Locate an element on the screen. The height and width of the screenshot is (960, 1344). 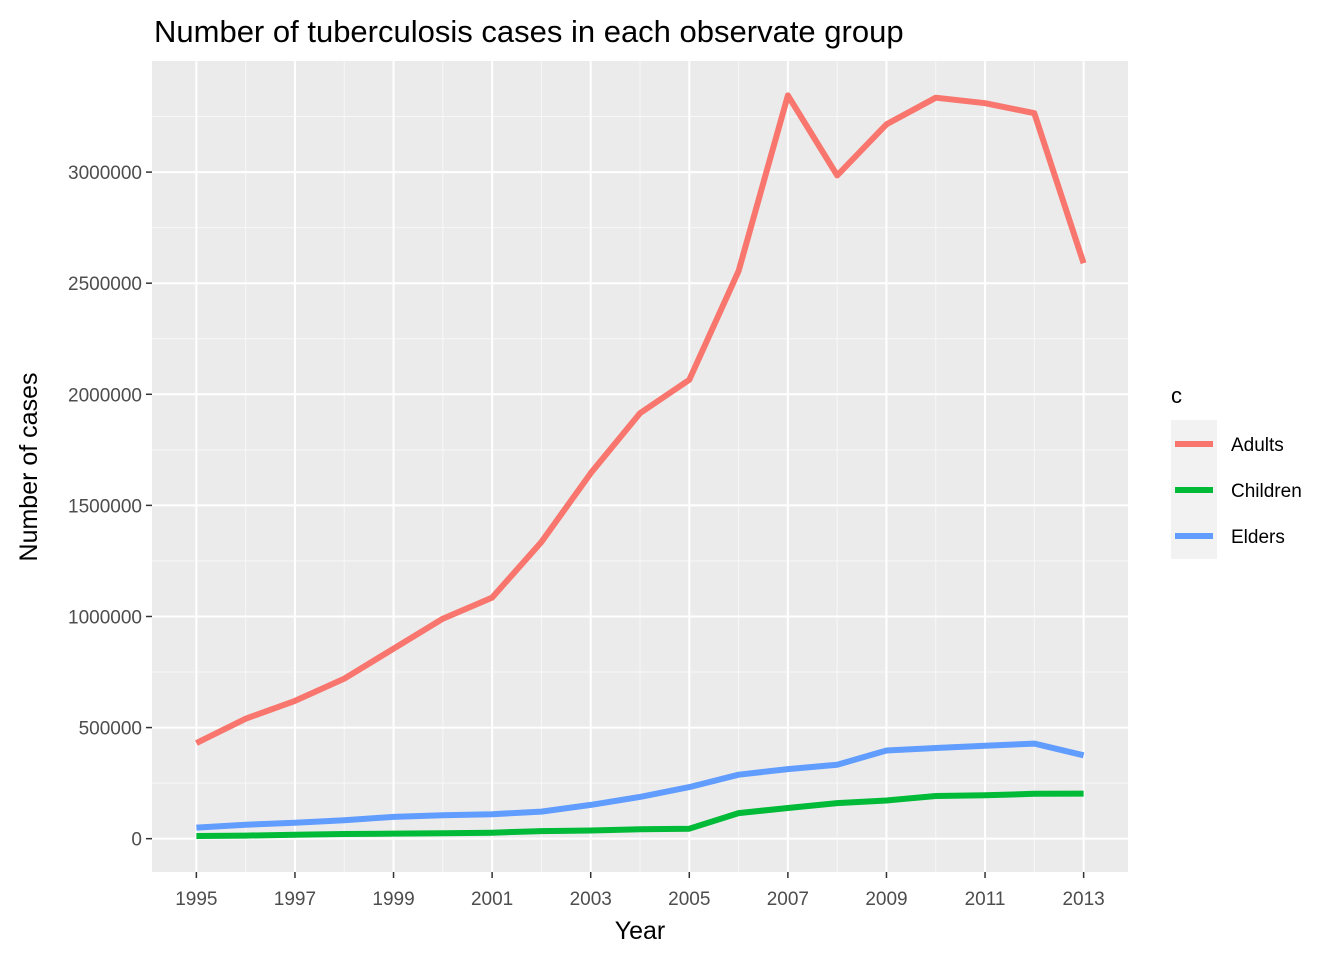
x-tick-label: 1999 is located at coordinates (393, 899).